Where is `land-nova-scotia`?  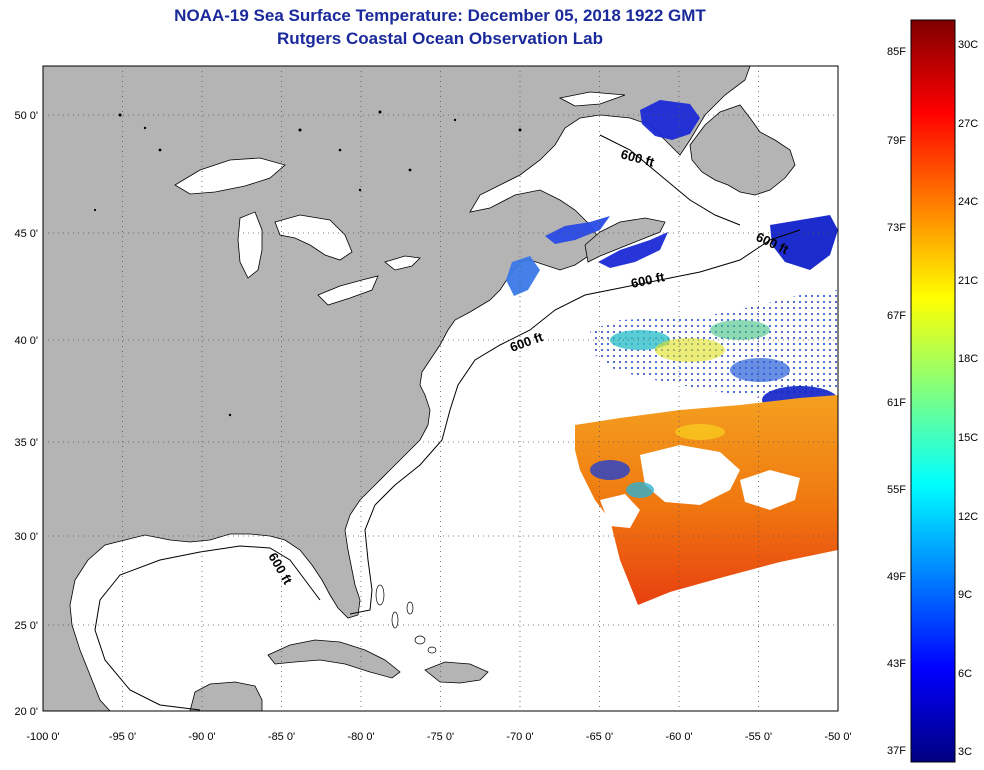 land-nova-scotia is located at coordinates (625, 240).